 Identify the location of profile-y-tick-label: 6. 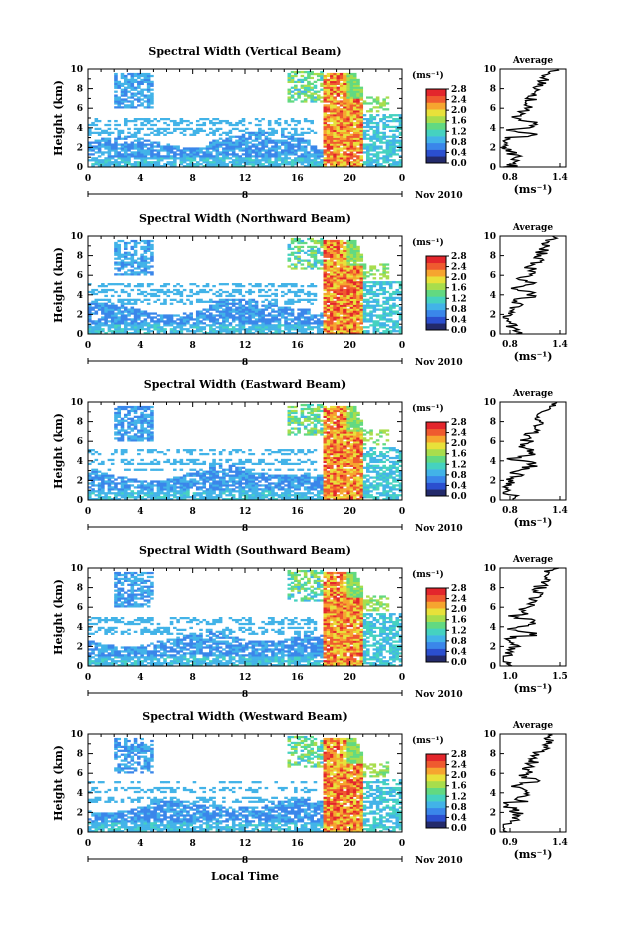
(493, 109).